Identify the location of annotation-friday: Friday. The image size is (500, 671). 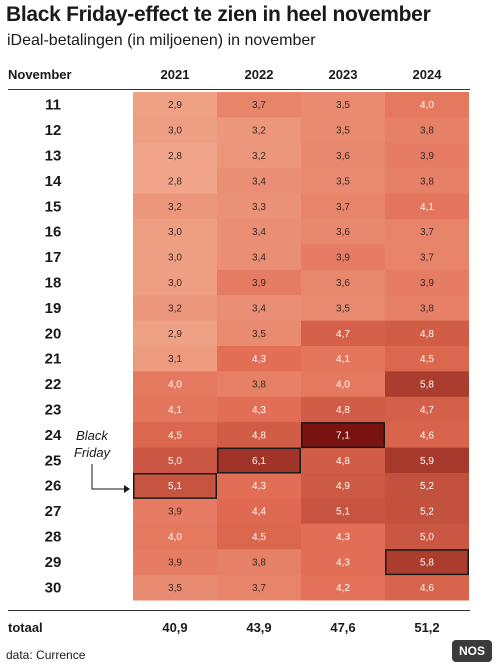
(93, 452).